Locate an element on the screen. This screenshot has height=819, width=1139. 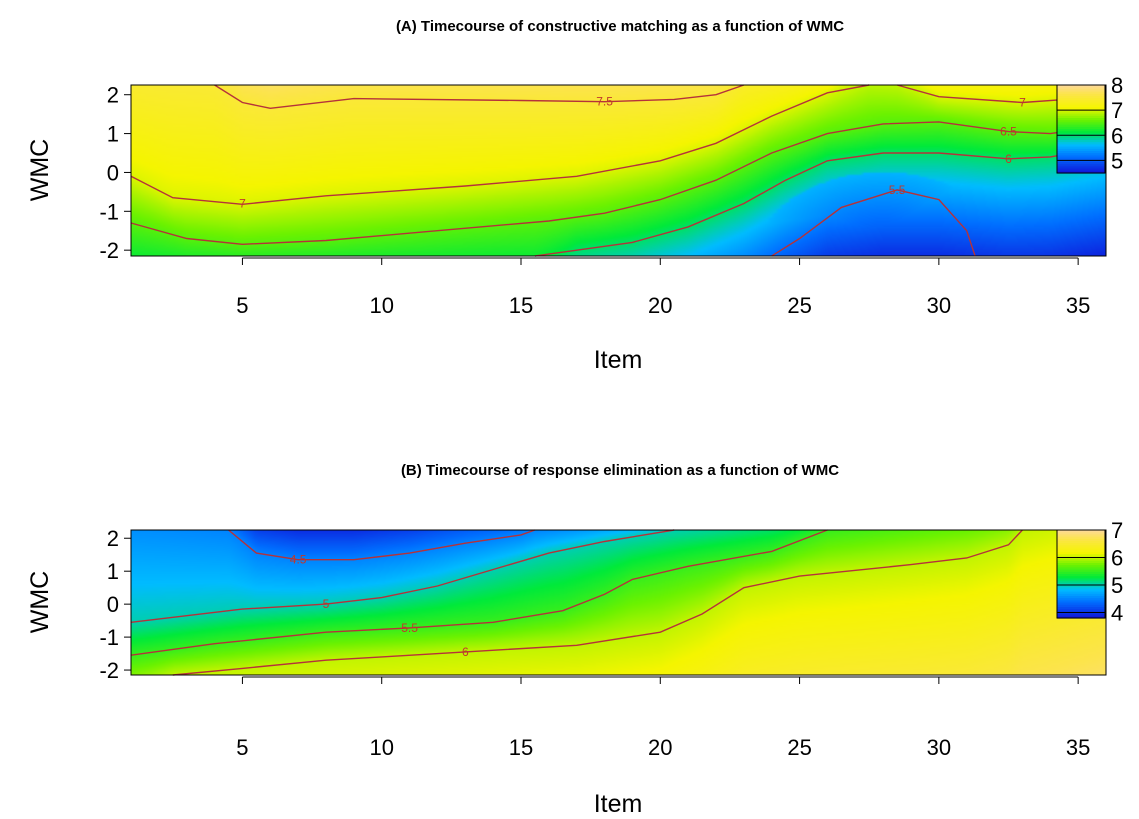
y-axis: 2 1 0 -1 -2 is located at coordinates (115, 604).